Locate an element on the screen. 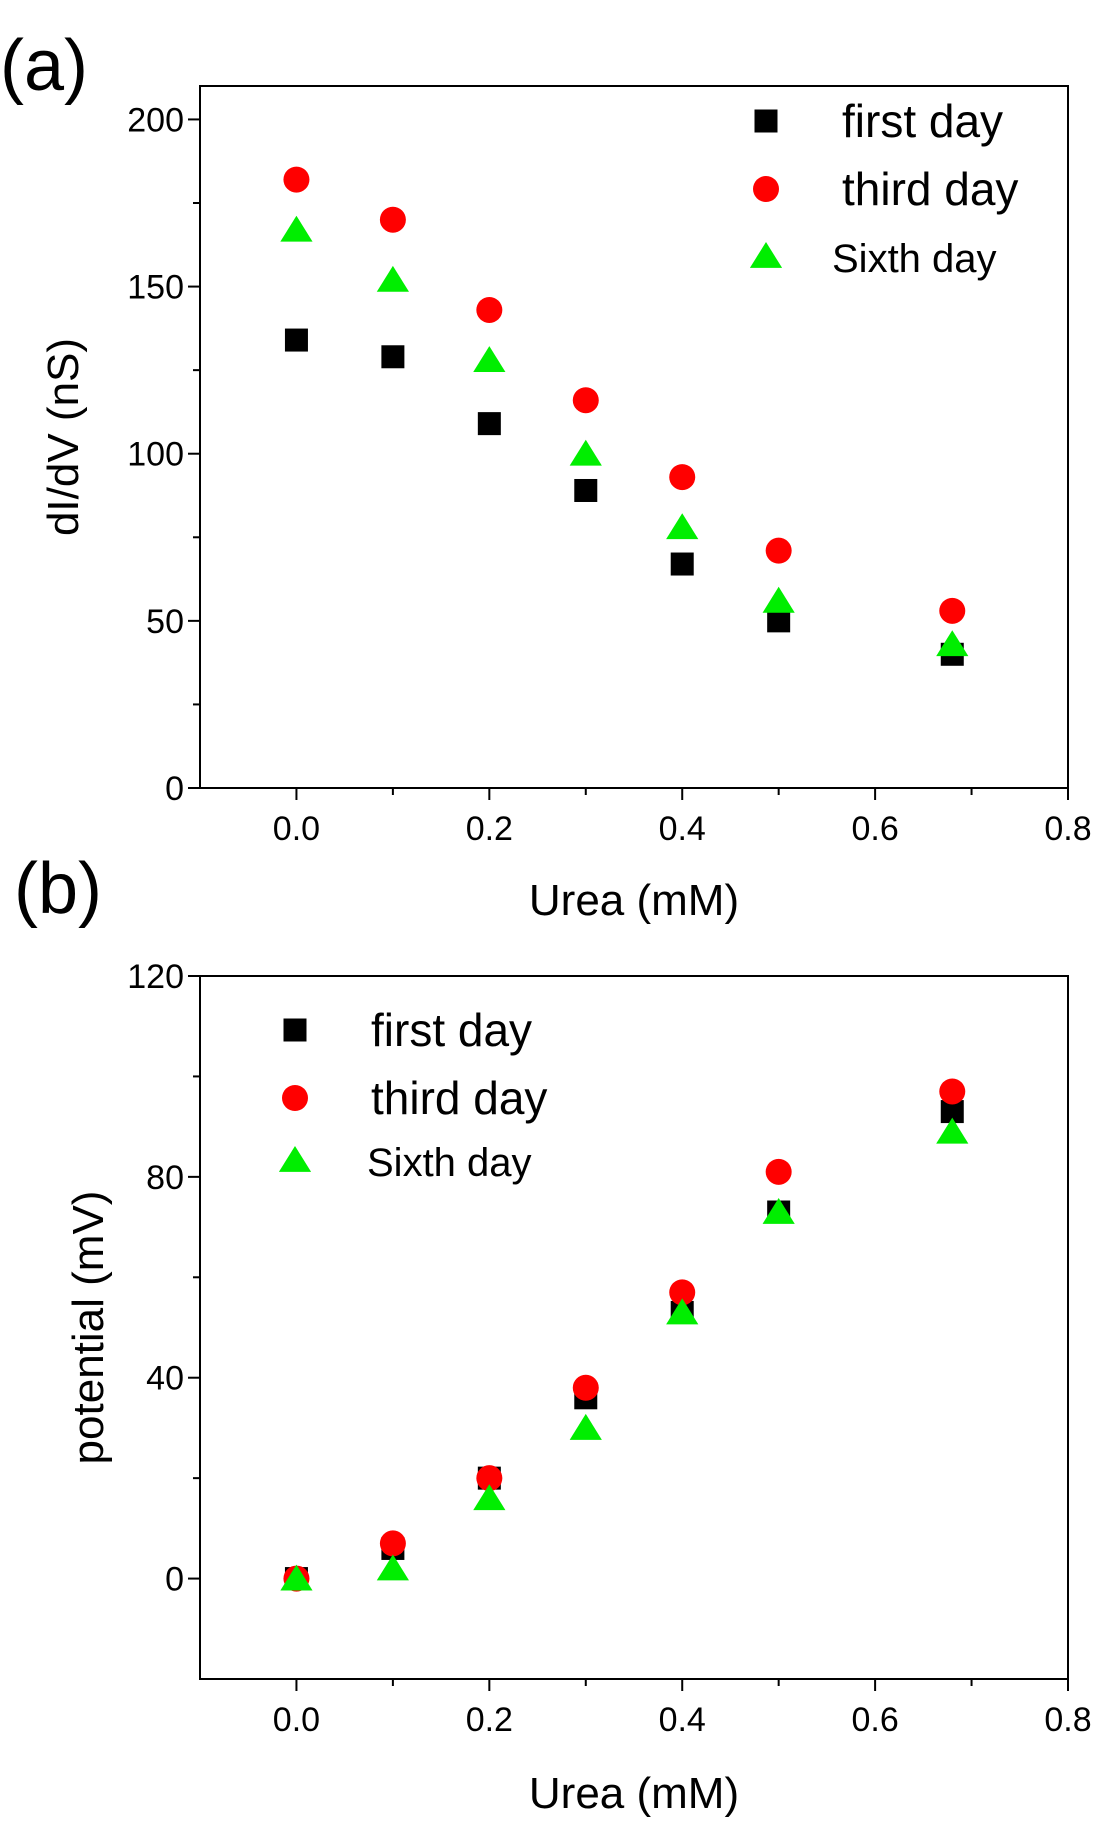 The image size is (1101, 1823). y-tick-label: 200 is located at coordinates (155, 120).